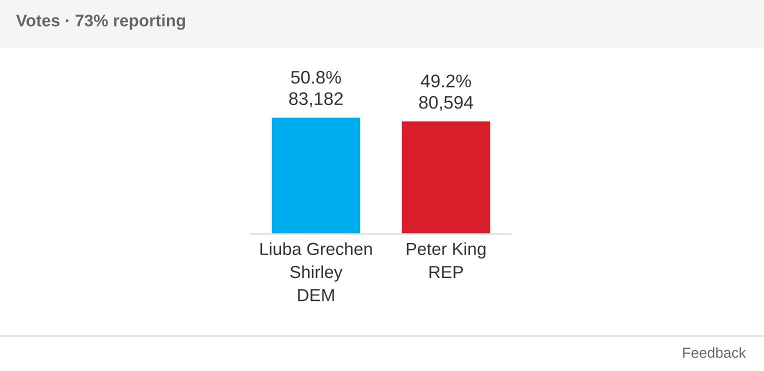 The width and height of the screenshot is (764, 371). What do you see at coordinates (714, 352) in the screenshot?
I see `text: Feedback` at bounding box center [714, 352].